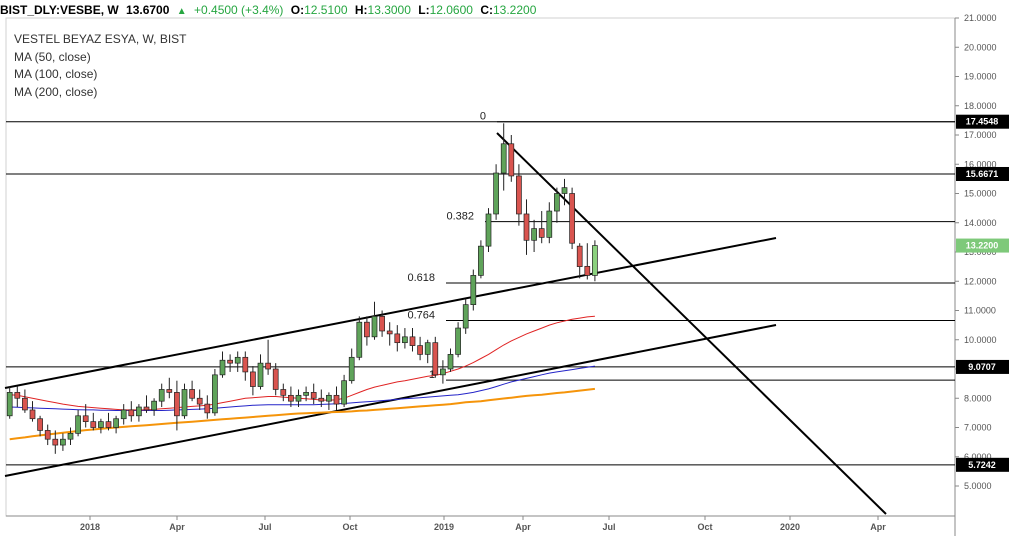 This screenshot has height=543, width=1014. I want to click on legend-ma50: MA (50, close), so click(52, 56).